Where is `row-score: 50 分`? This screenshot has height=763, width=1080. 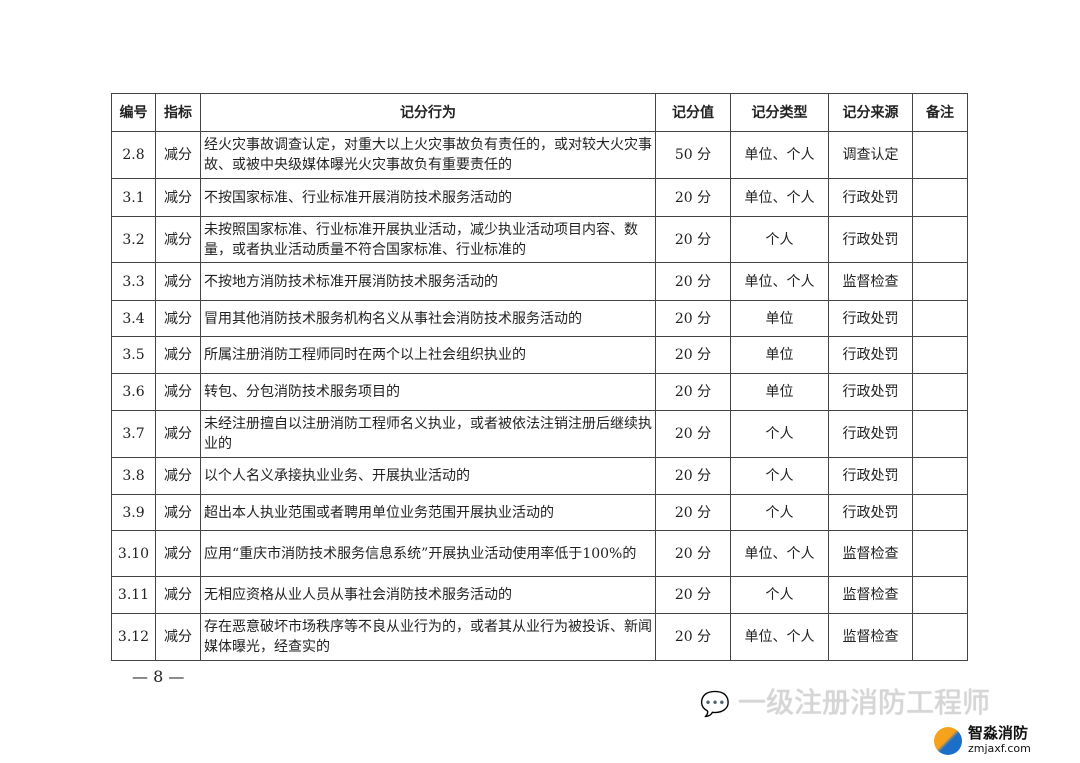 row-score: 50 分 is located at coordinates (693, 155).